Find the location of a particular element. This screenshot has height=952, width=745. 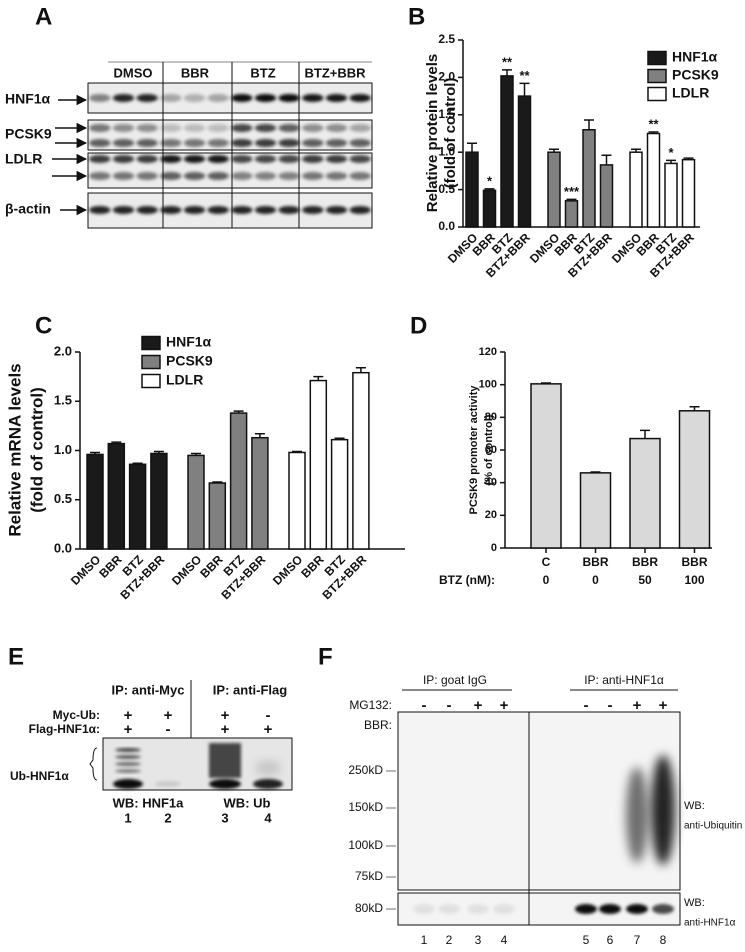

ip-header: IP: anti-HNF1α is located at coordinates (624, 680).